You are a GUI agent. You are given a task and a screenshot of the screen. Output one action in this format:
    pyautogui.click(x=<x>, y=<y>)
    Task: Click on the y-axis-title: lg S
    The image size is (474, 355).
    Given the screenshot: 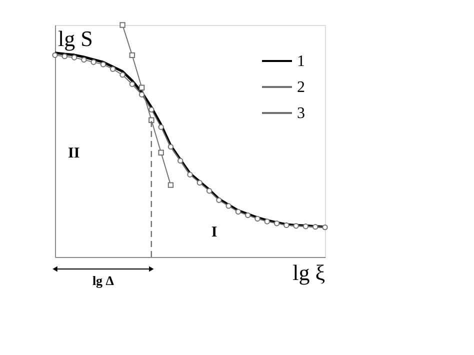 What is the action you would take?
    pyautogui.click(x=75, y=38)
    